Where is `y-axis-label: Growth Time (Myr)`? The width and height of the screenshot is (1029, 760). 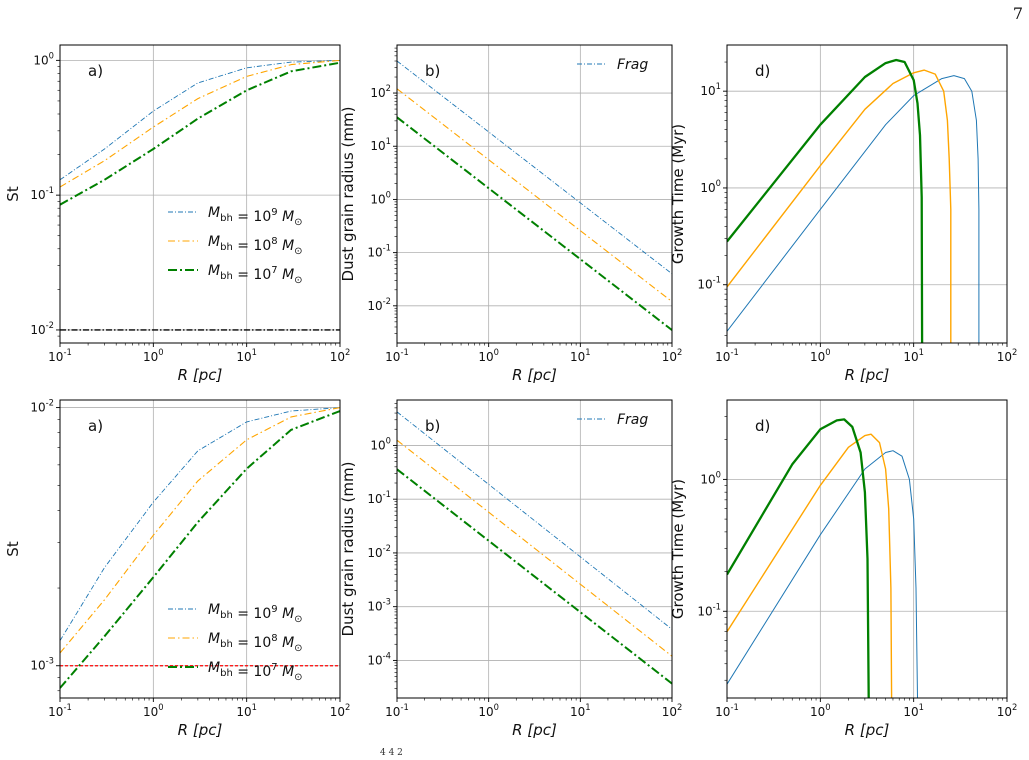
y-axis-label: Growth Time (Myr) is located at coordinates (678, 549).